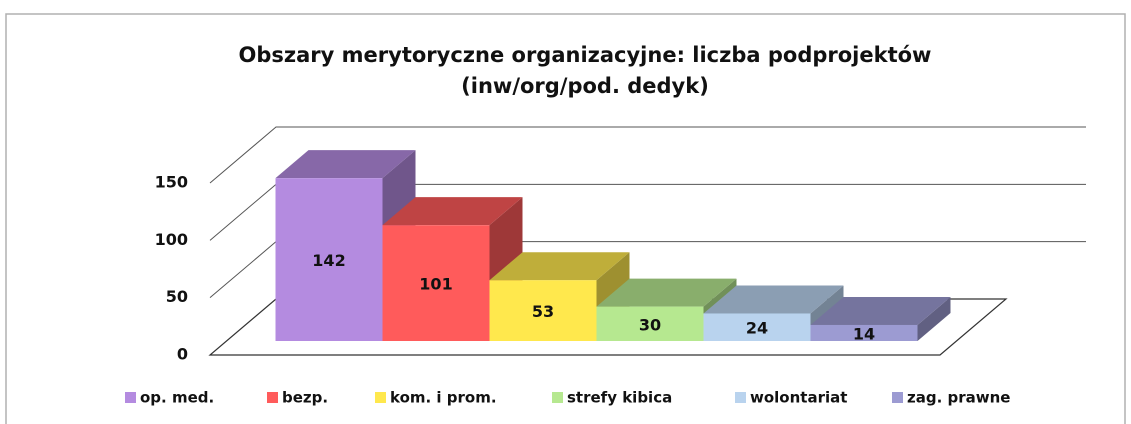  I want to click on y-tick-label: 150, so click(171, 182).